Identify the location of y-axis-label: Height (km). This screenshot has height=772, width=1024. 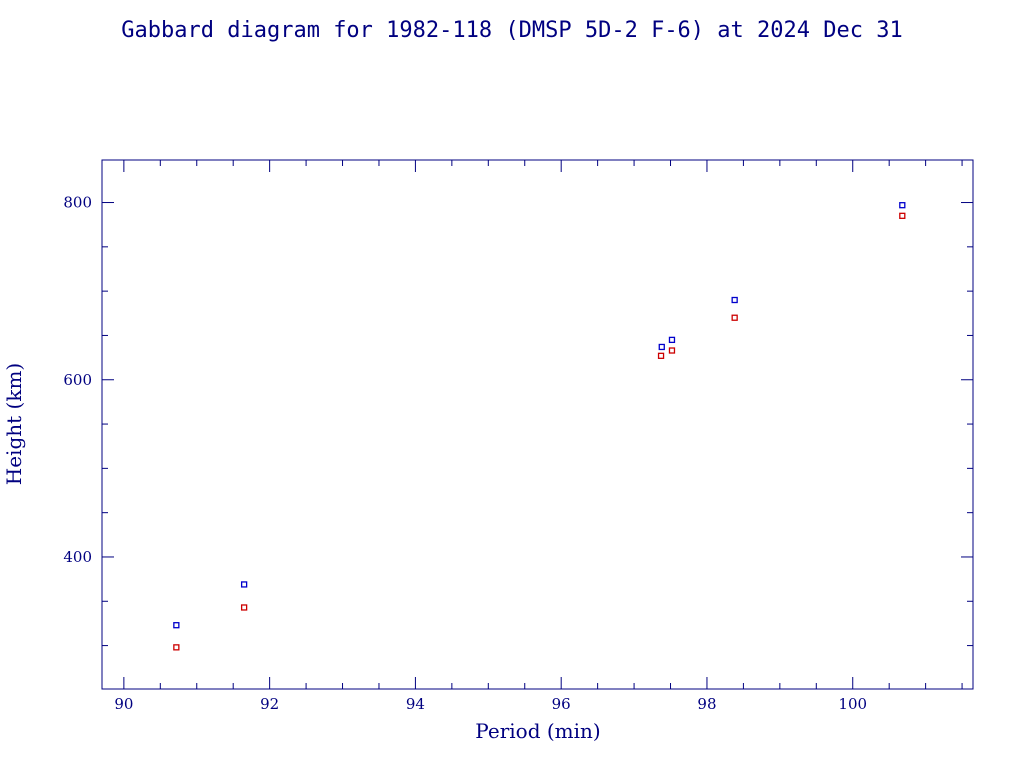
(14, 424).